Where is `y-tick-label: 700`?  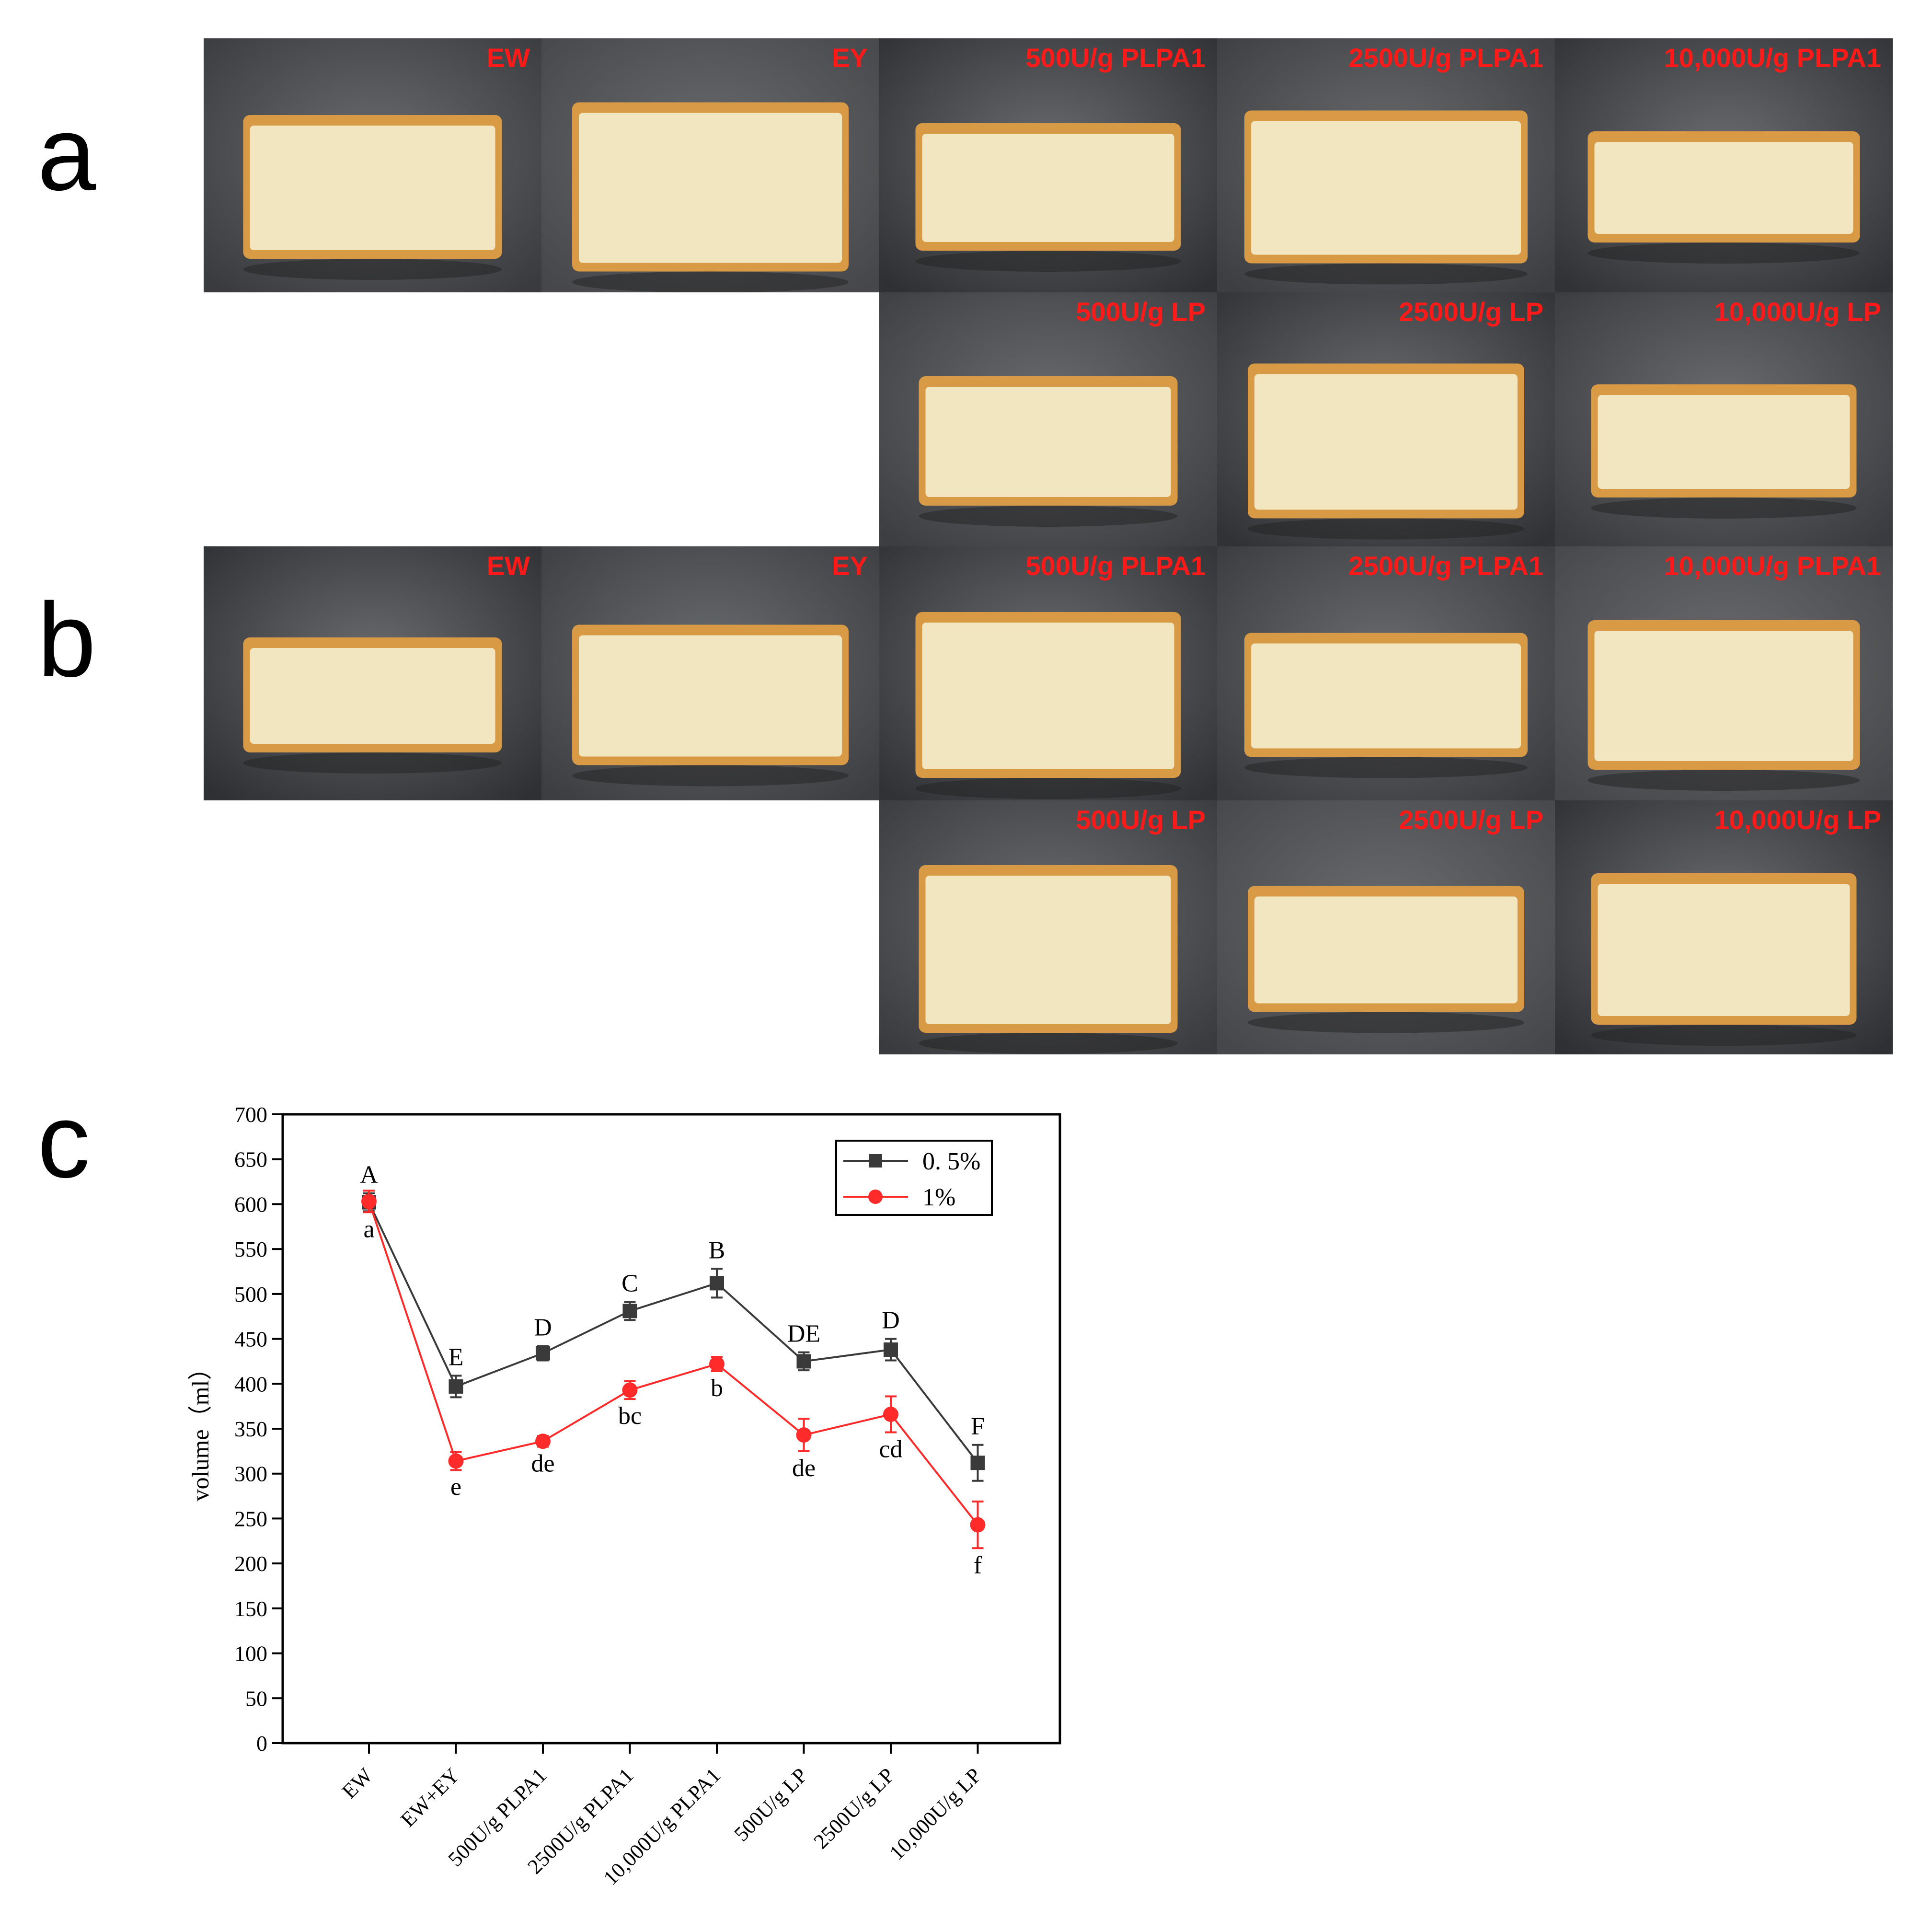
y-tick-label: 700 is located at coordinates (250, 1114).